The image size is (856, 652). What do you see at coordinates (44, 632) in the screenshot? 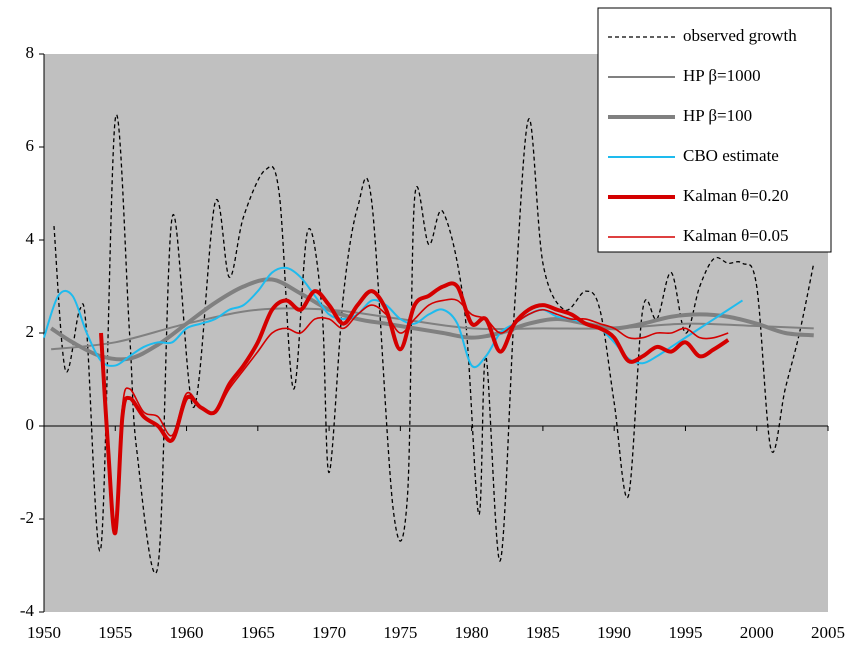
I see `x-tick-label: 1950` at bounding box center [44, 632].